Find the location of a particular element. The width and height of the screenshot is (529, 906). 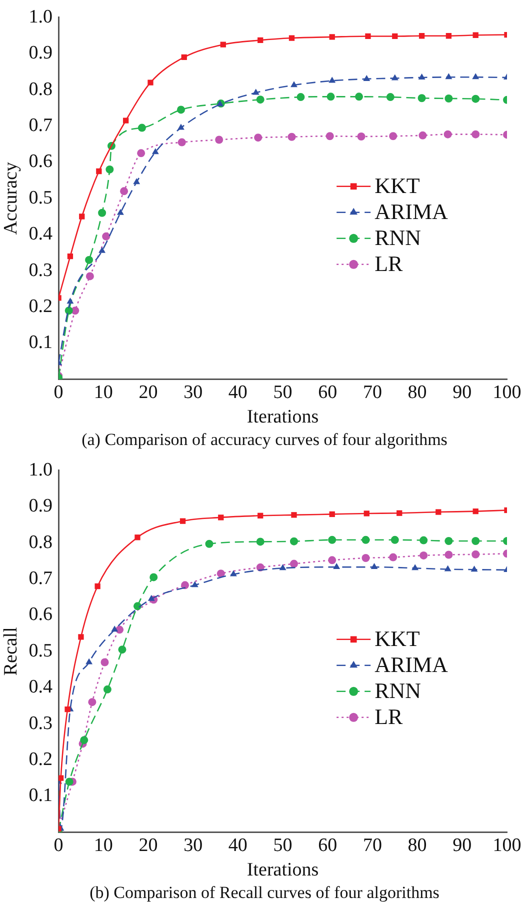

x-tick-label: 40 is located at coordinates (238, 392).